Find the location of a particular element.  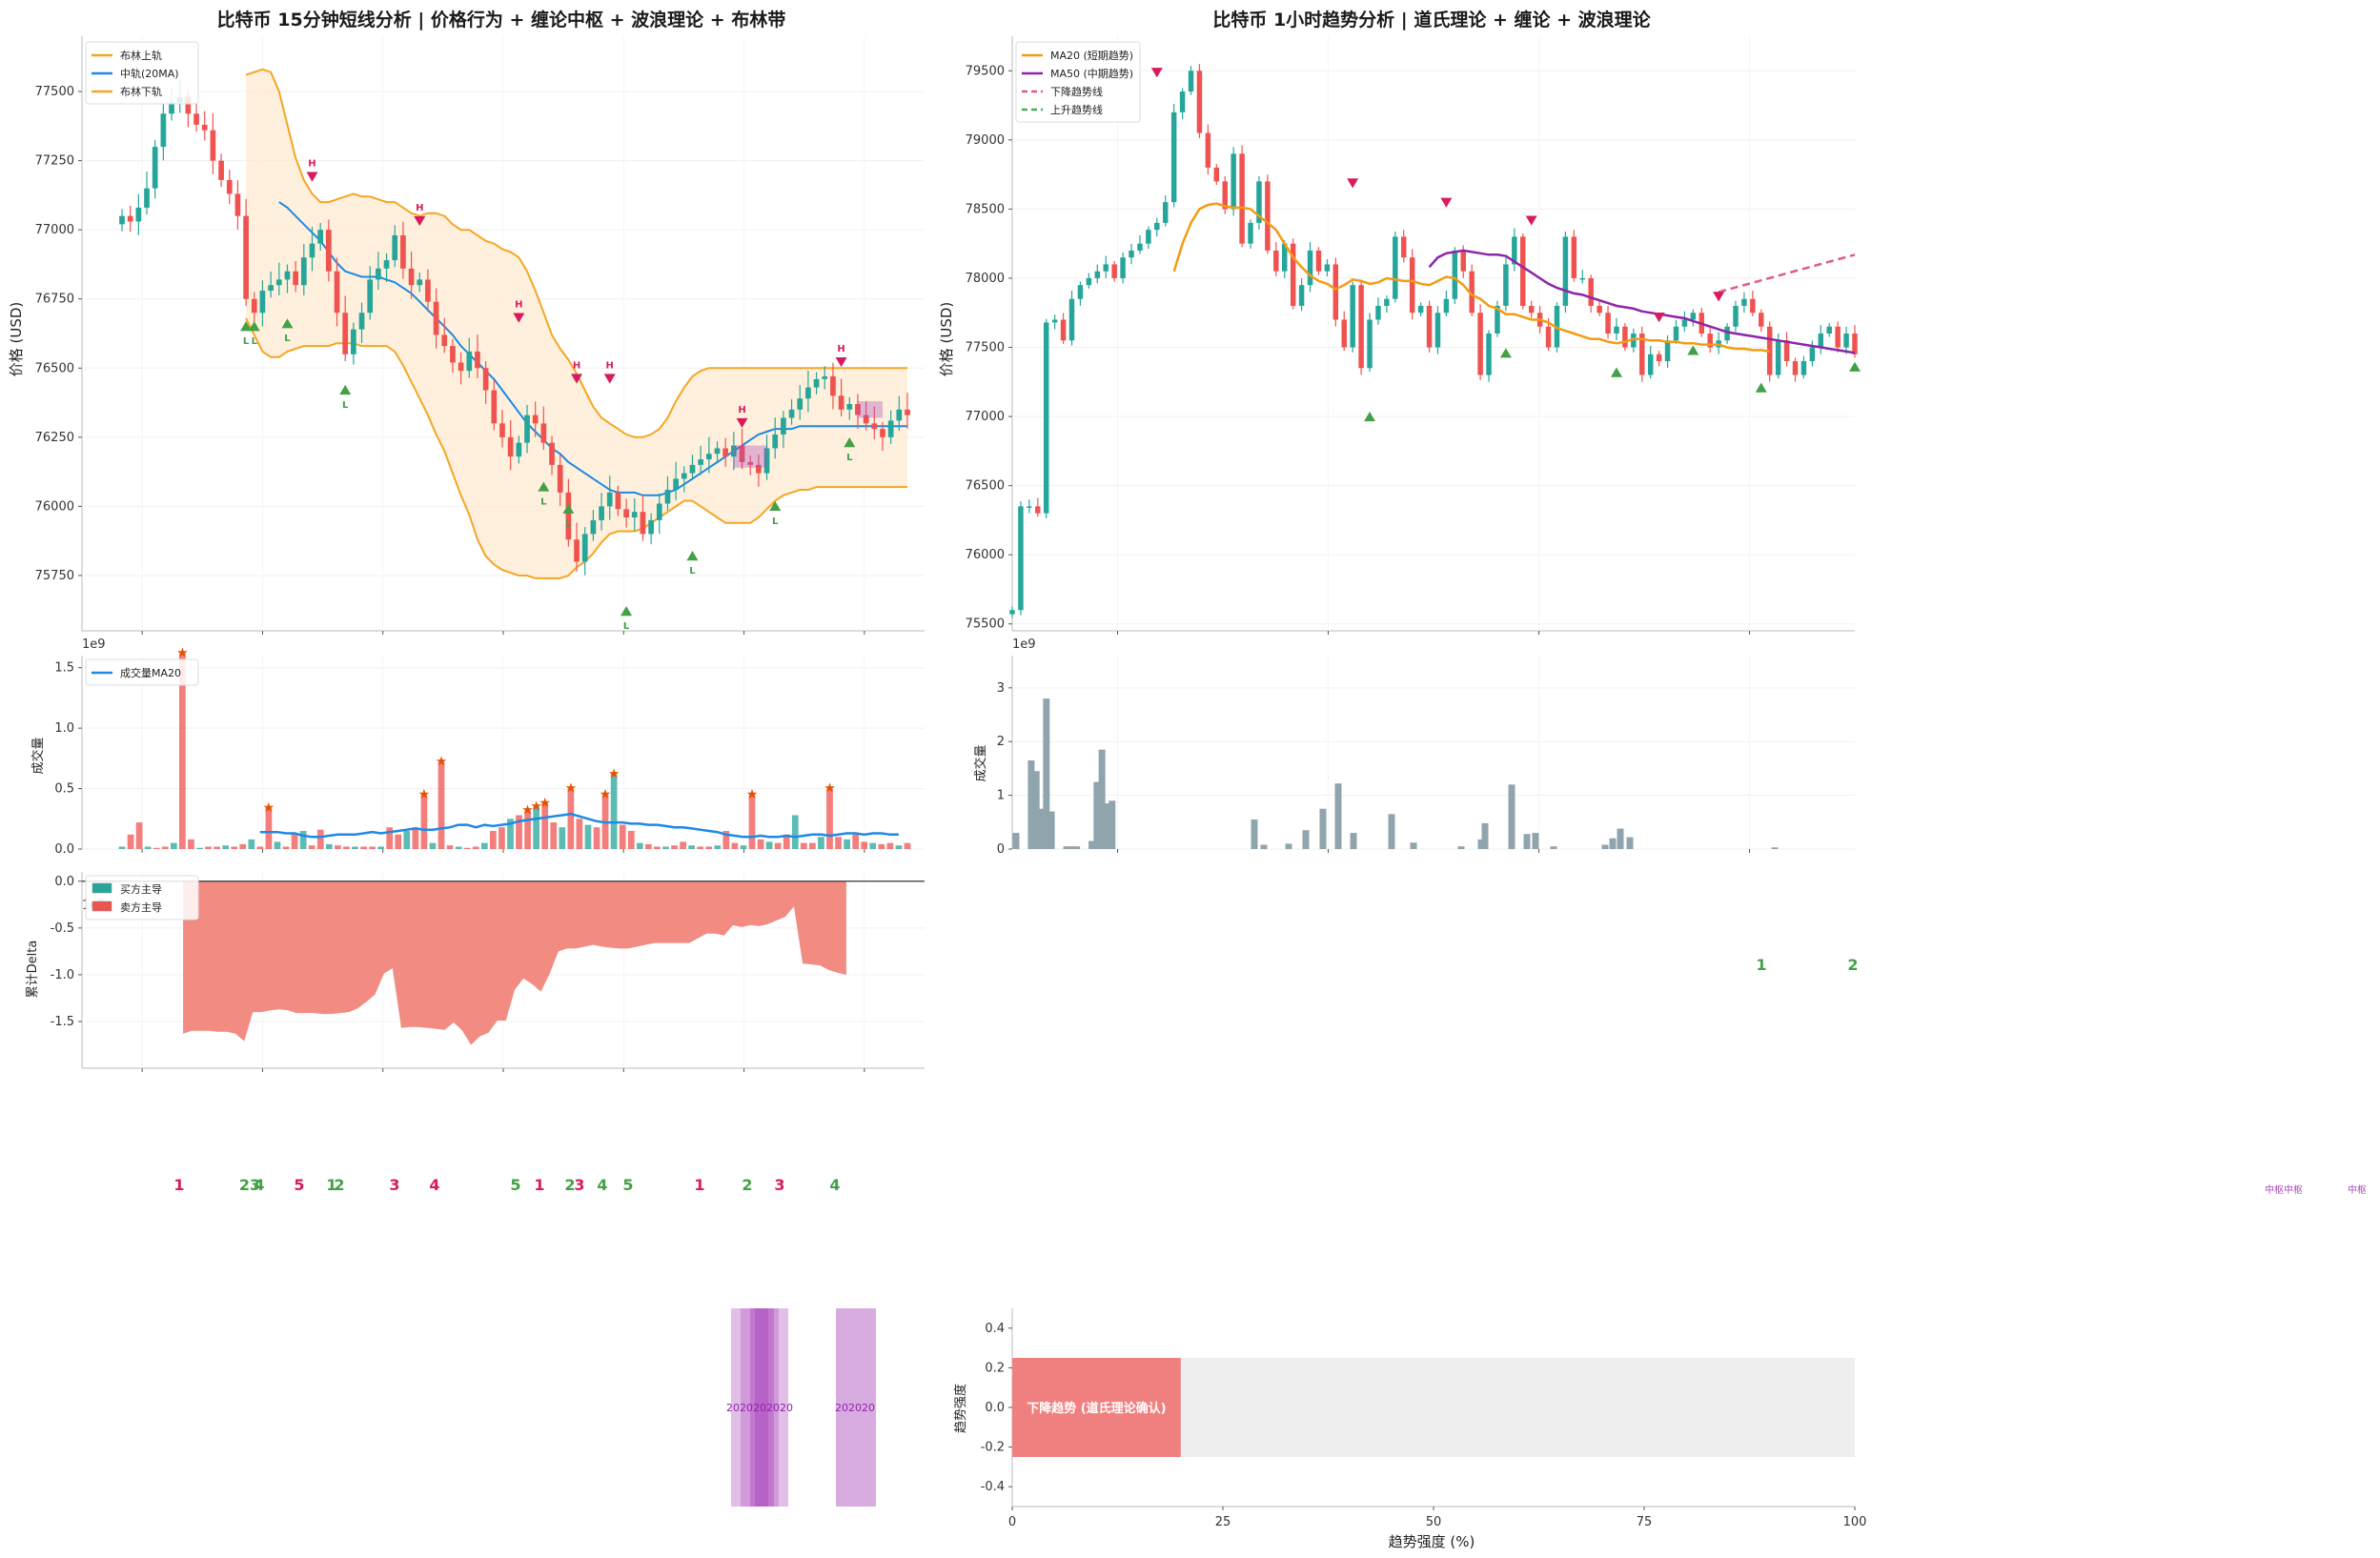

trend-x-tick-label-4: 100 is located at coordinates (1855, 1522).